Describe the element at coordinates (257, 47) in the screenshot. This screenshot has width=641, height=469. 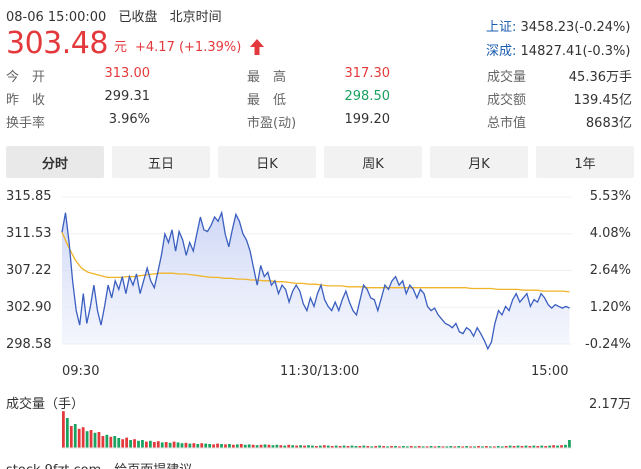
I see `up-arrow-icon` at that location.